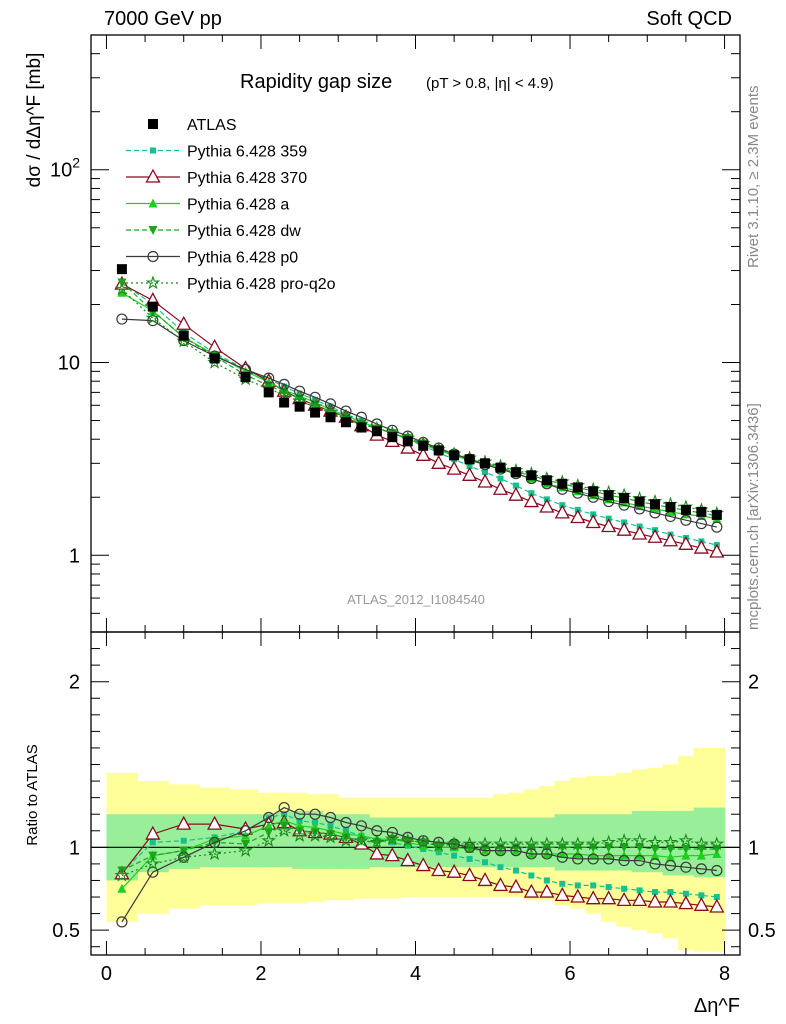 The image size is (786, 1024). I want to click on y-tick-label-top: 102, so click(65, 168).